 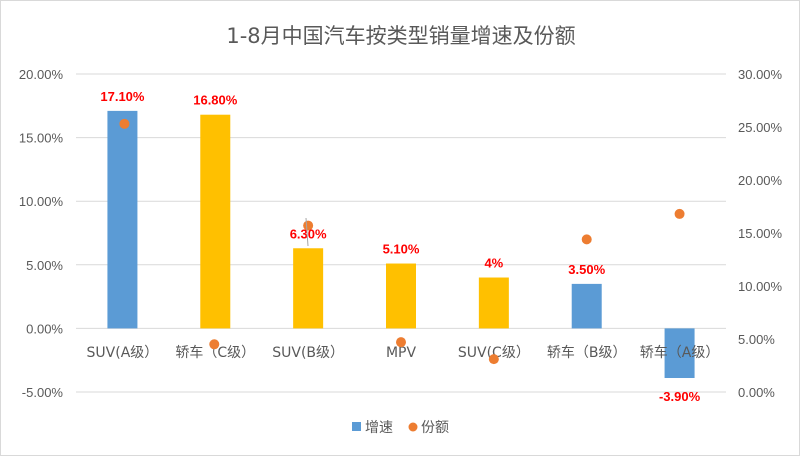 What do you see at coordinates (760, 233) in the screenshot?
I see `right-axis-tick: 15.00%` at bounding box center [760, 233].